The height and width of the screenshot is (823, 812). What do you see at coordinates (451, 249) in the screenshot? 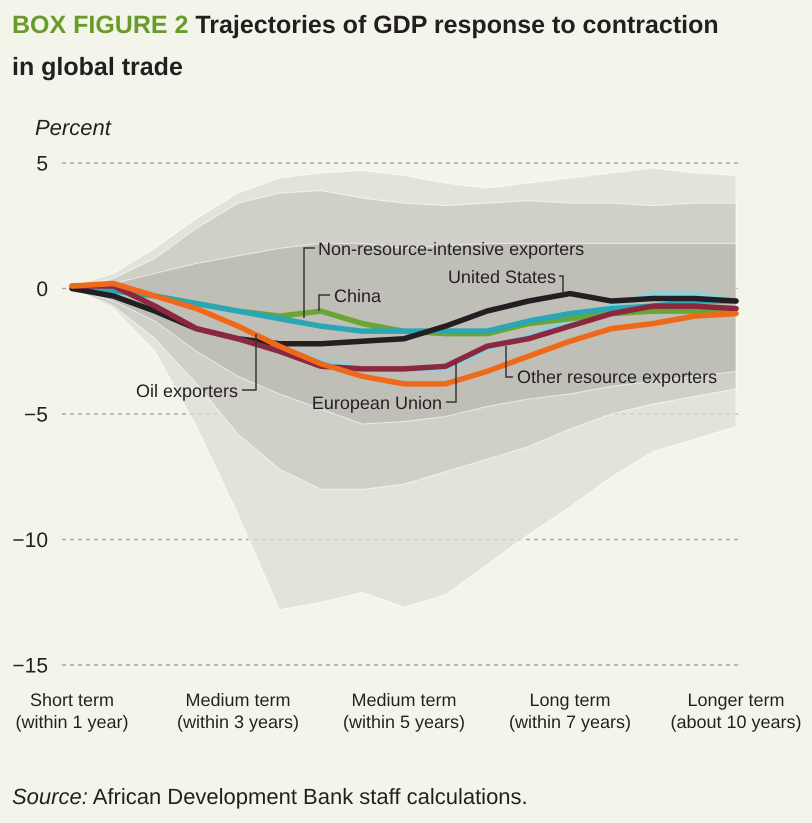
I see `text: Non-resource-intensive exporters` at bounding box center [451, 249].